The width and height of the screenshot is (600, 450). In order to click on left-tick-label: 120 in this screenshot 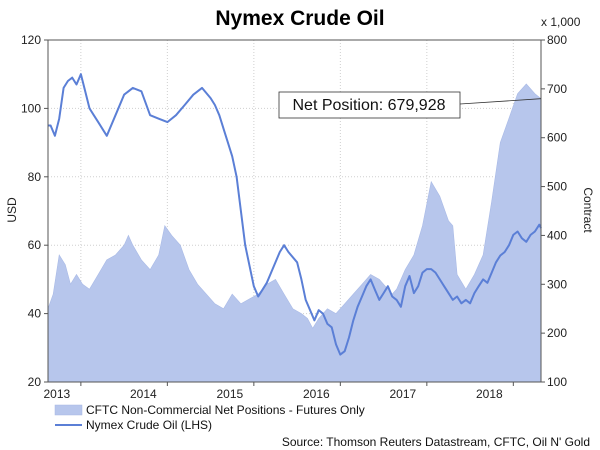, I will do `click(31, 40)`.